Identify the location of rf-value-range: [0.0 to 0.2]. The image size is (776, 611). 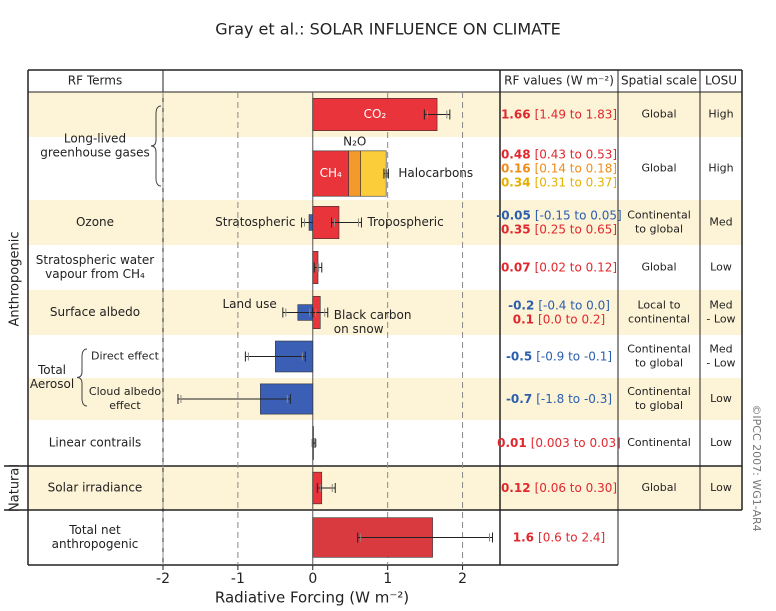
(571, 319).